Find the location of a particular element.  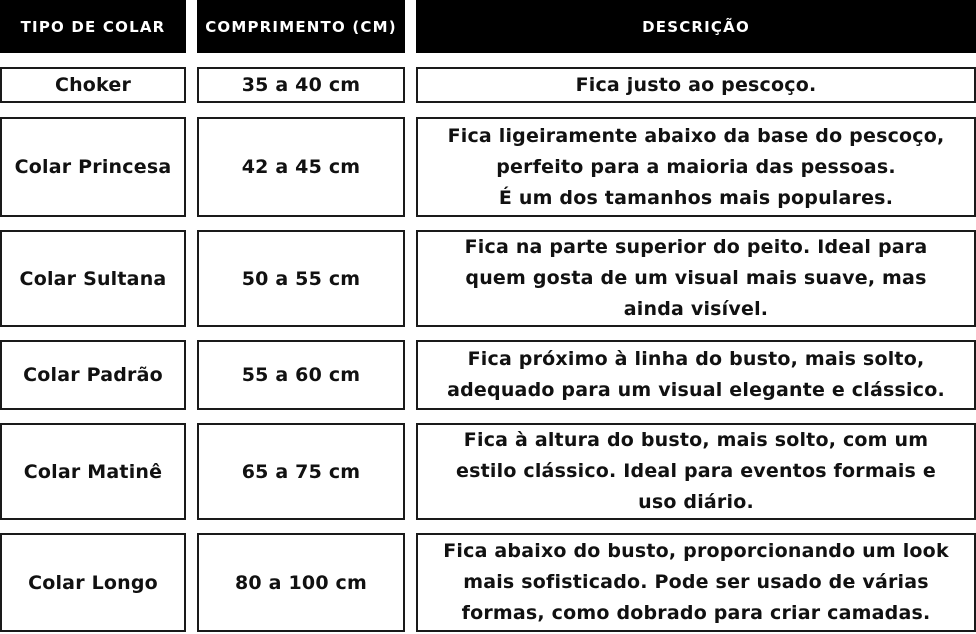

column-header-tipo-de-colar: TIPO DE COLAR is located at coordinates (93, 26).